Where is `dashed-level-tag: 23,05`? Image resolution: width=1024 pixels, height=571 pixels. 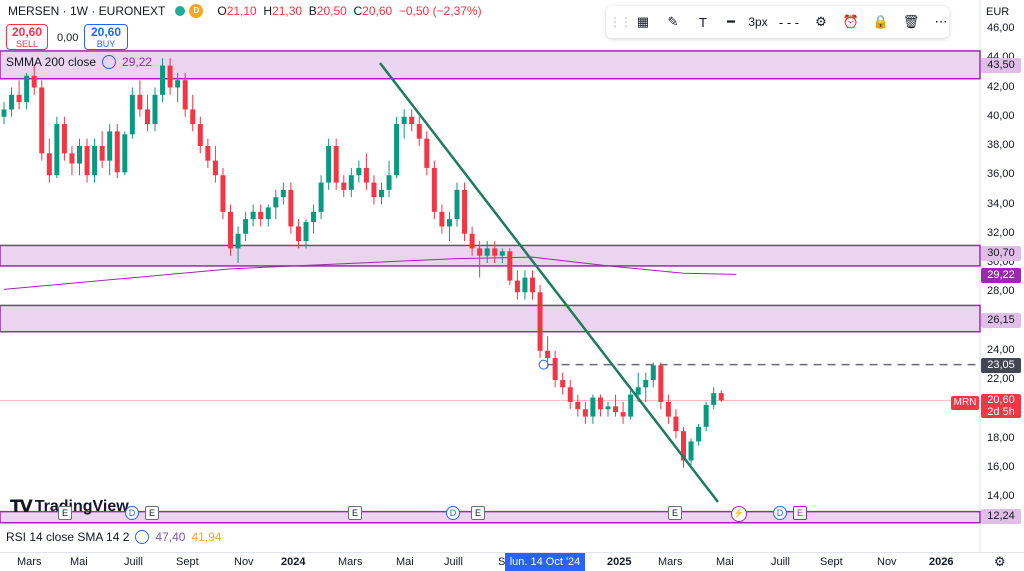 dashed-level-tag: 23,05 is located at coordinates (1001, 365).